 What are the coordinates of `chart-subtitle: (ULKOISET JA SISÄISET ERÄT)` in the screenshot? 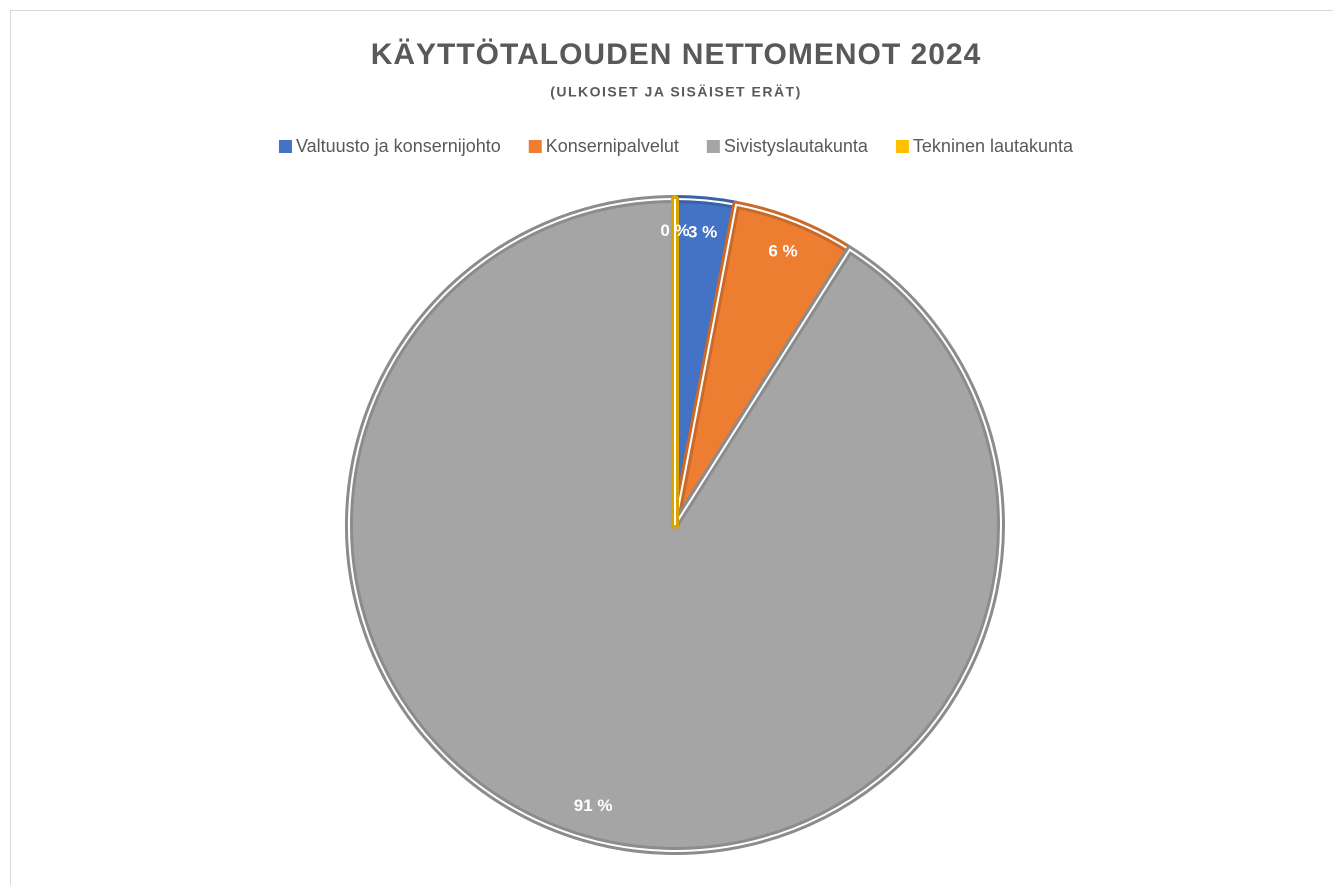 It's located at (676, 92).